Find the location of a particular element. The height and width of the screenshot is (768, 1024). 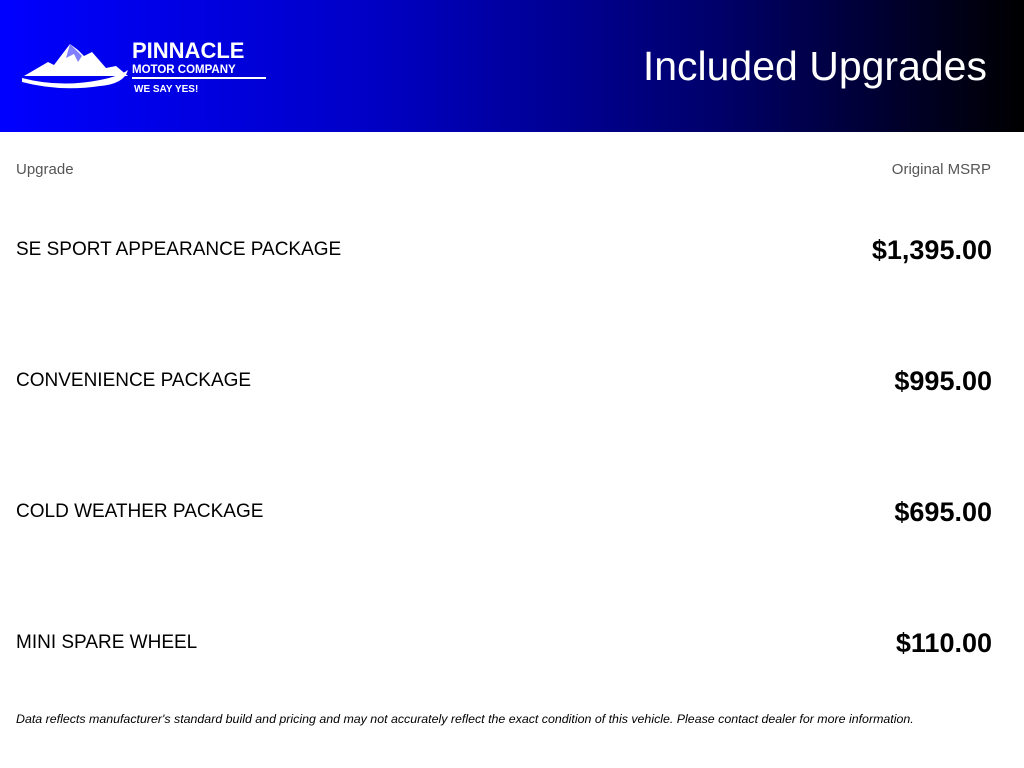

upgrade-price: $1,395.00 is located at coordinates (931, 249).